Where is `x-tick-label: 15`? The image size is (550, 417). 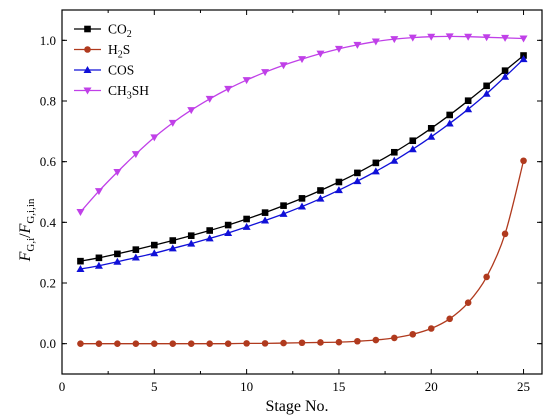 x-tick-label: 15 is located at coordinates (338, 386).